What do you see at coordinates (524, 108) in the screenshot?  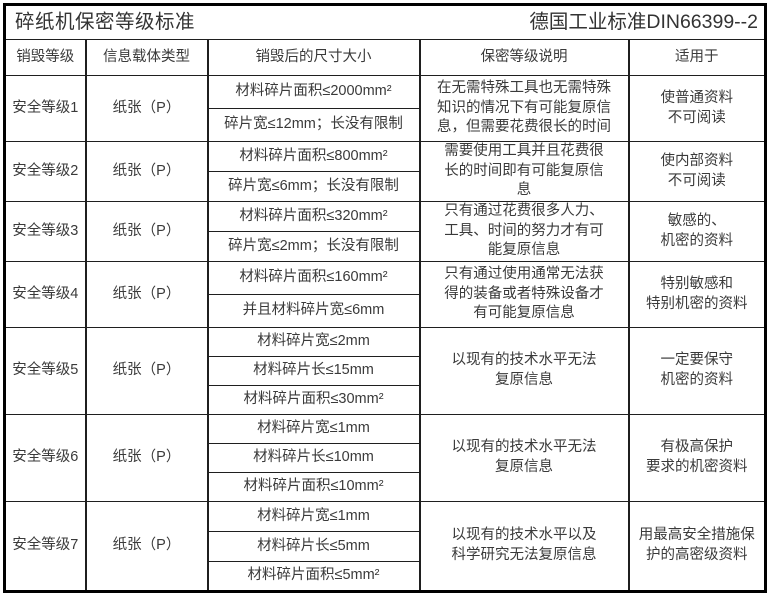 I see `description-cell: 在无需特殊工具也无需特殊 知识的情况下有可能复原信 息，但需要花费很长的时间` at bounding box center [524, 108].